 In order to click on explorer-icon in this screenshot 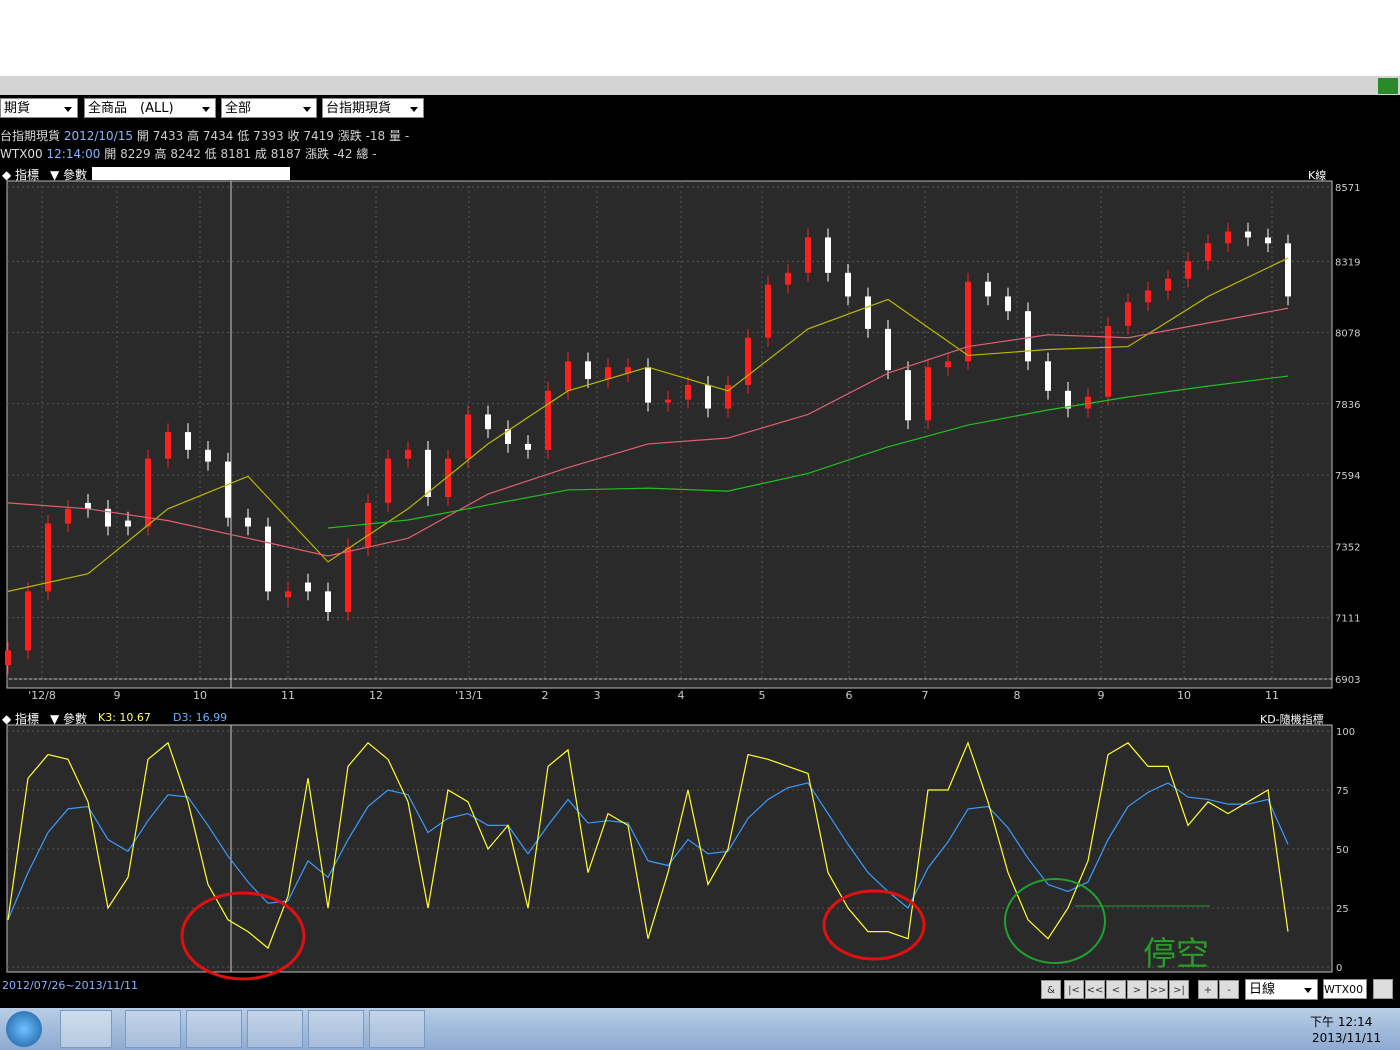, I will do `click(153, 1029)`.